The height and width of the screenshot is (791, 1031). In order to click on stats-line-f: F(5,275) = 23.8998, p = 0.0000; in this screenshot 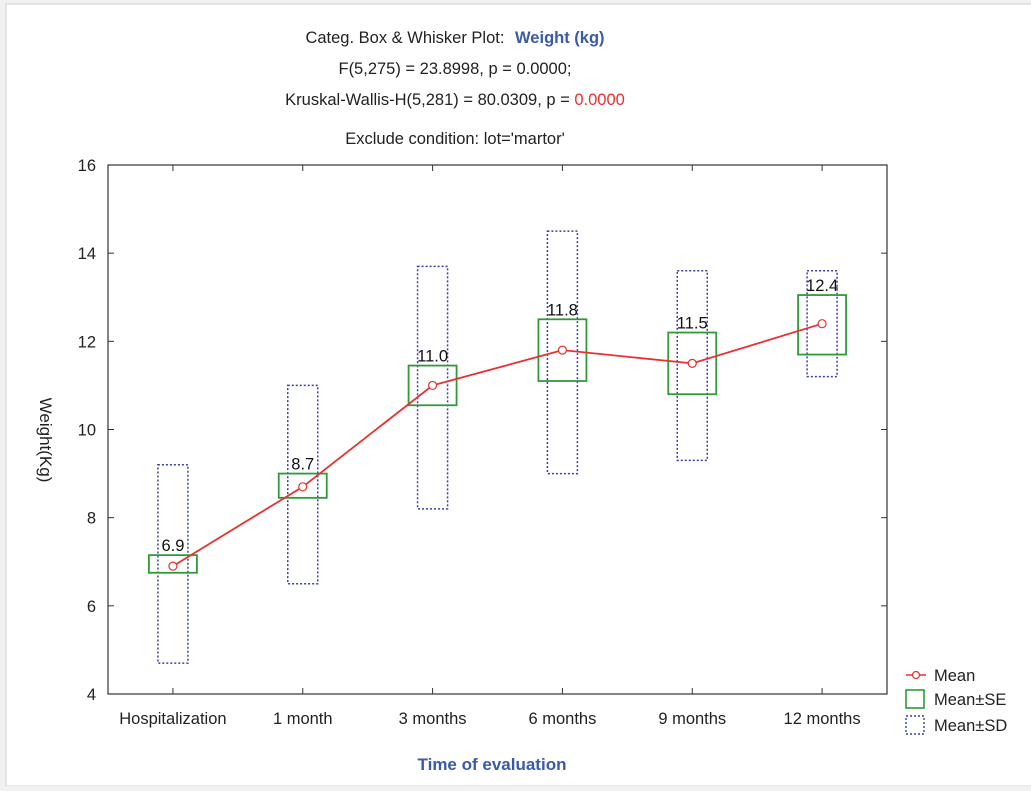, I will do `click(454, 69)`.